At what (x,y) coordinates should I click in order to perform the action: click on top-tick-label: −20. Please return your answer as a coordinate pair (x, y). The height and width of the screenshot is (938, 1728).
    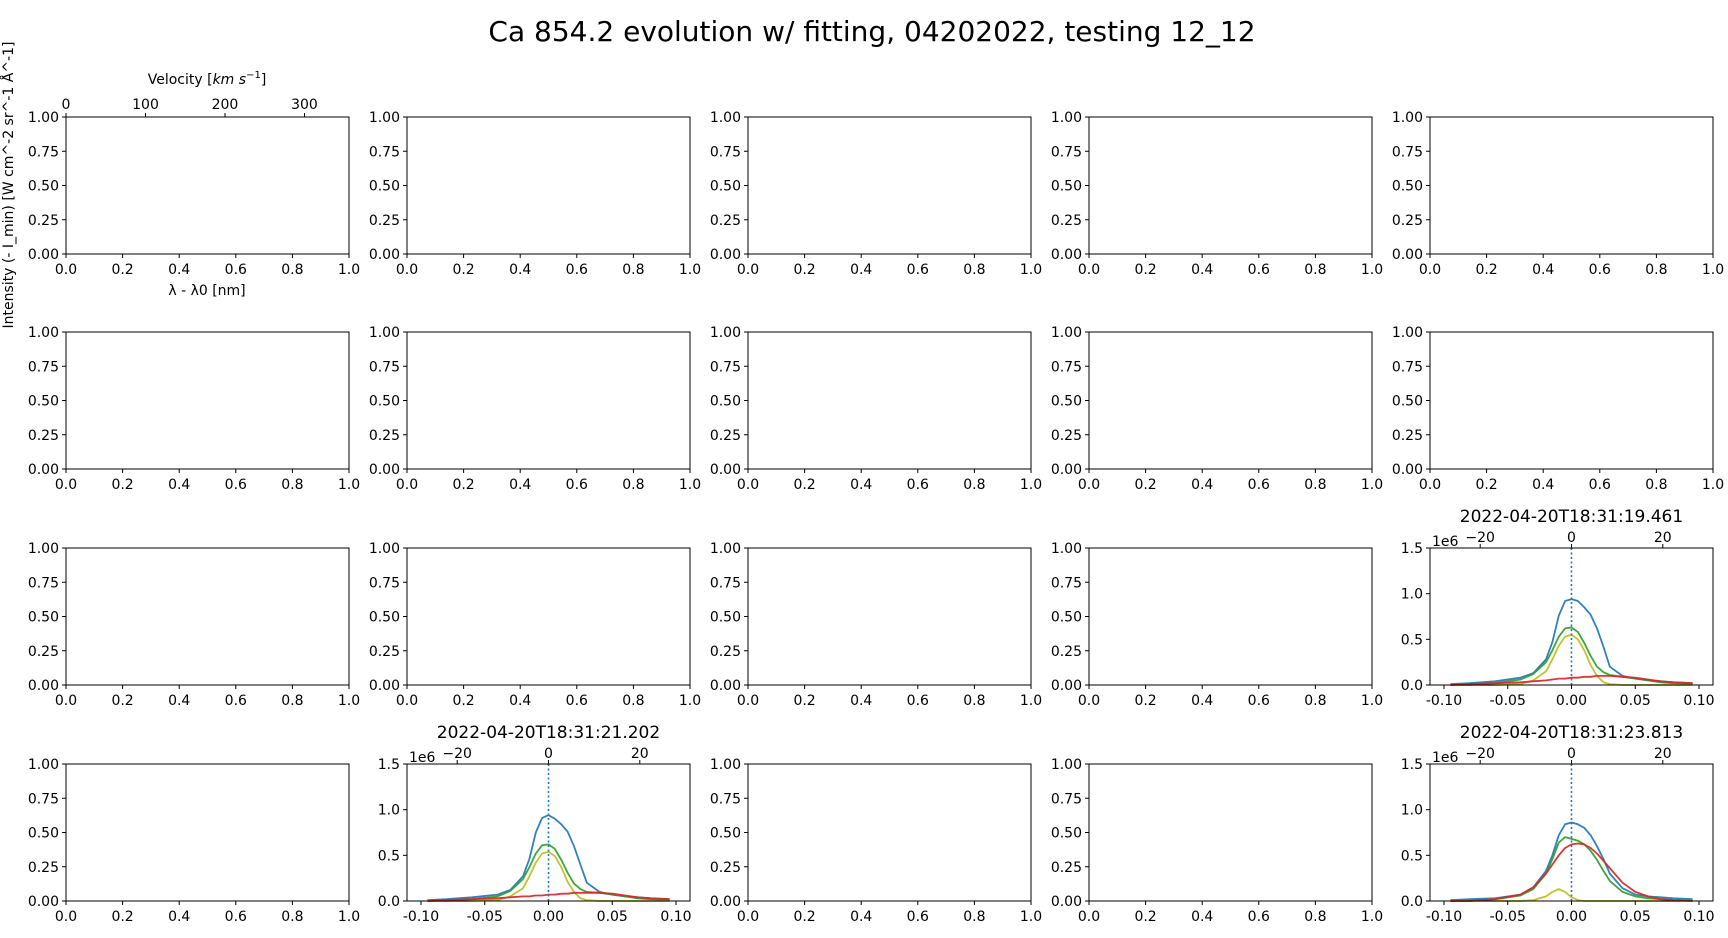
    Looking at the image, I should click on (457, 754).